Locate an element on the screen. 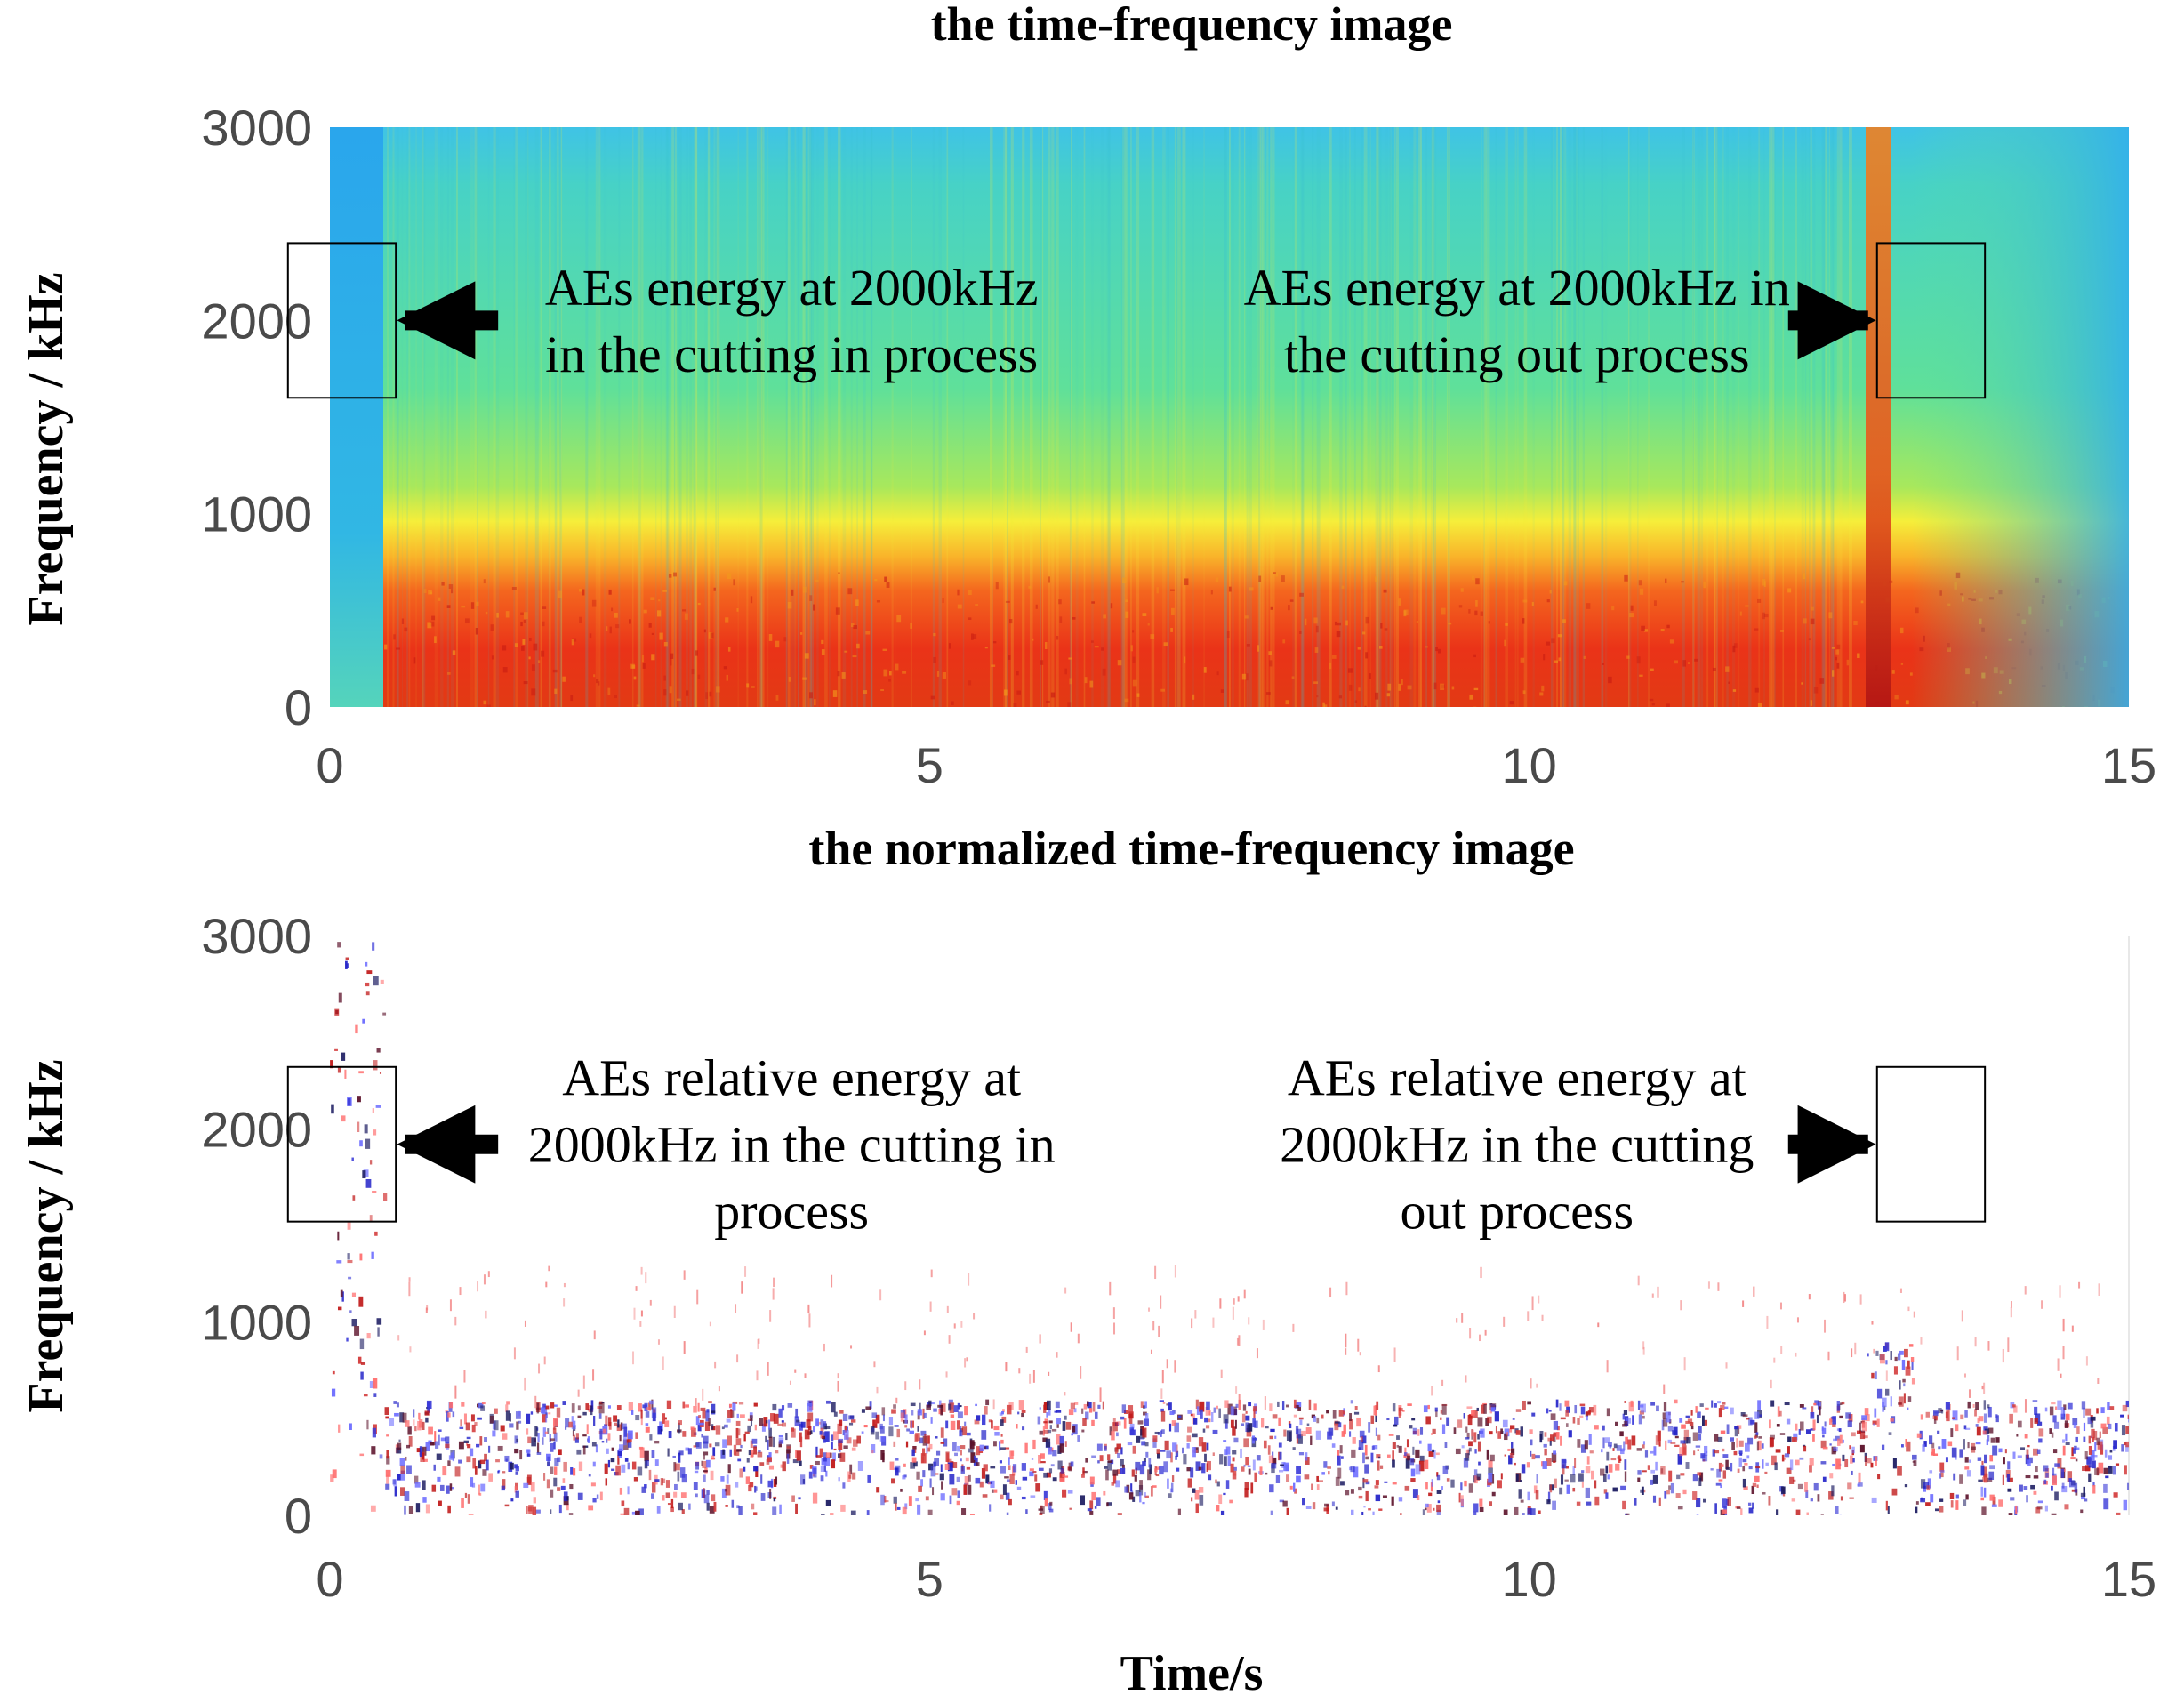 The height and width of the screenshot is (1703, 2184). annotation-text-line: out process is located at coordinates (1517, 1212).